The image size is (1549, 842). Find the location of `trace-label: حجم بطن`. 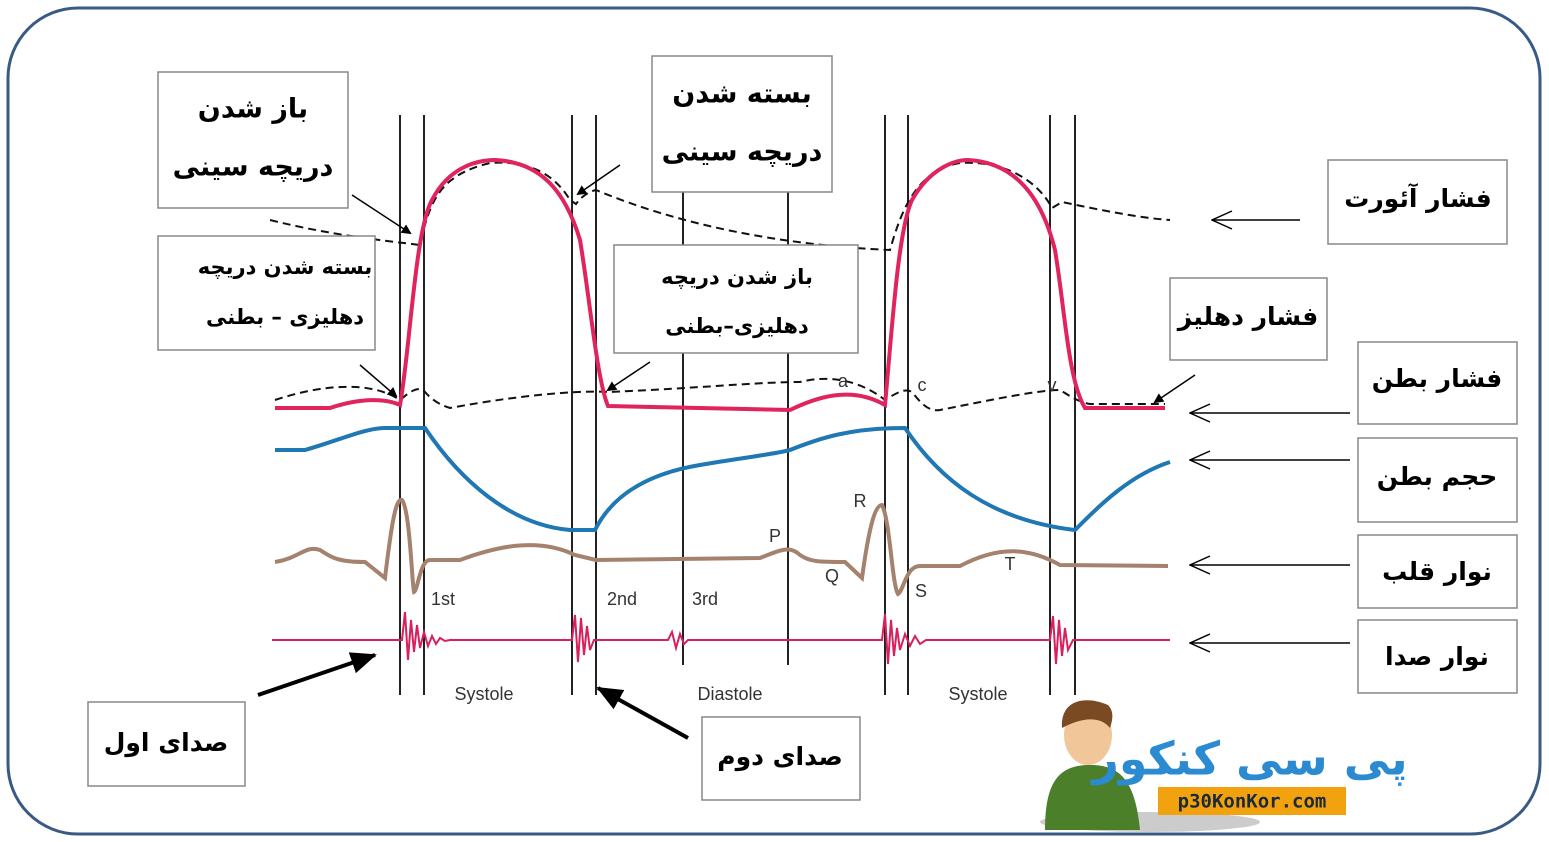

trace-label: حجم بطن is located at coordinates (1437, 477).